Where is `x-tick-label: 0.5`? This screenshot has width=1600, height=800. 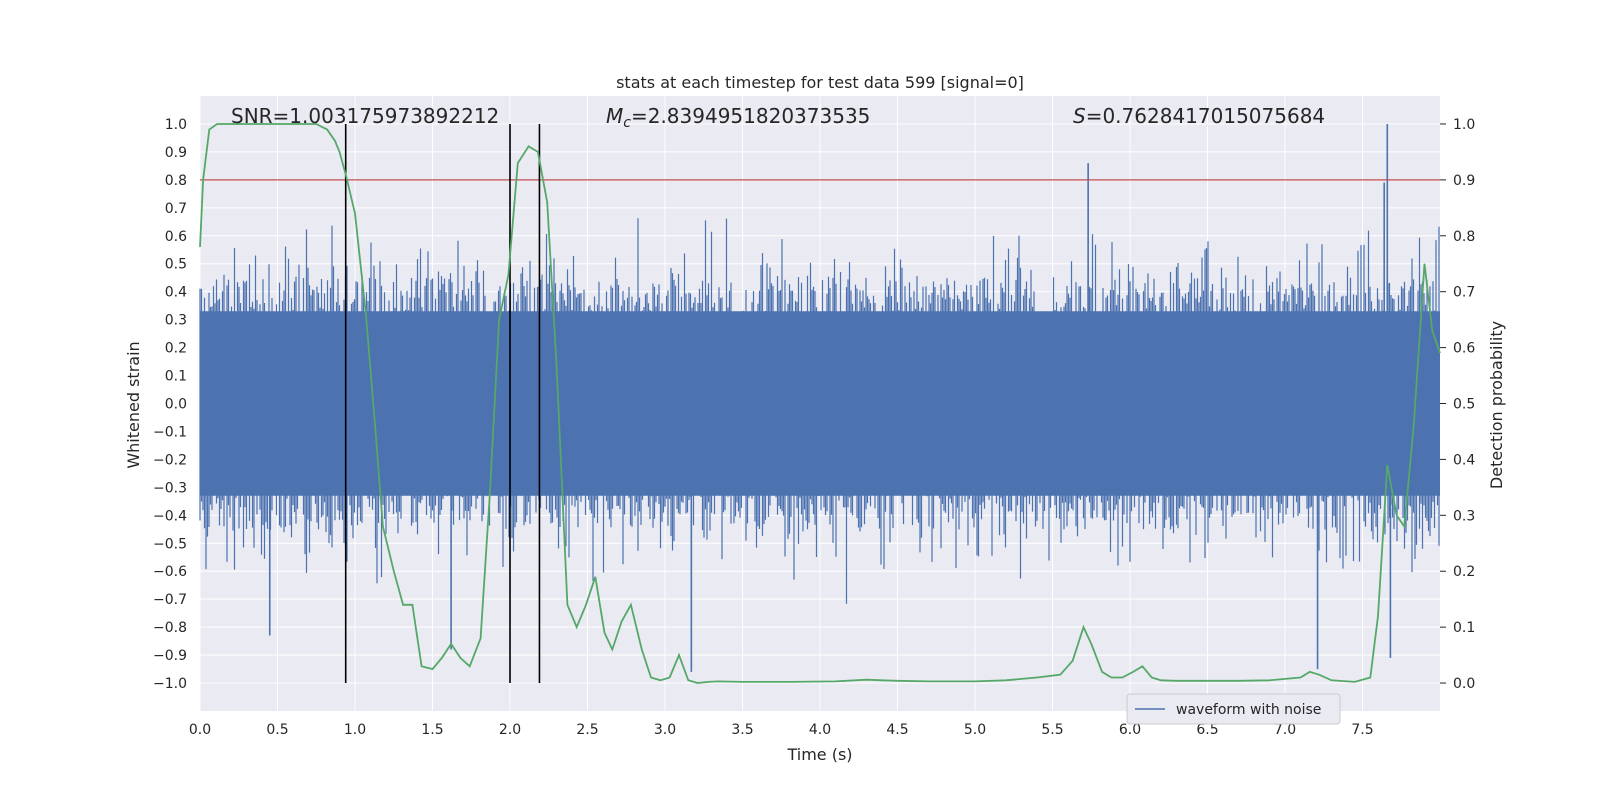
x-tick-label: 0.5 is located at coordinates (277, 730).